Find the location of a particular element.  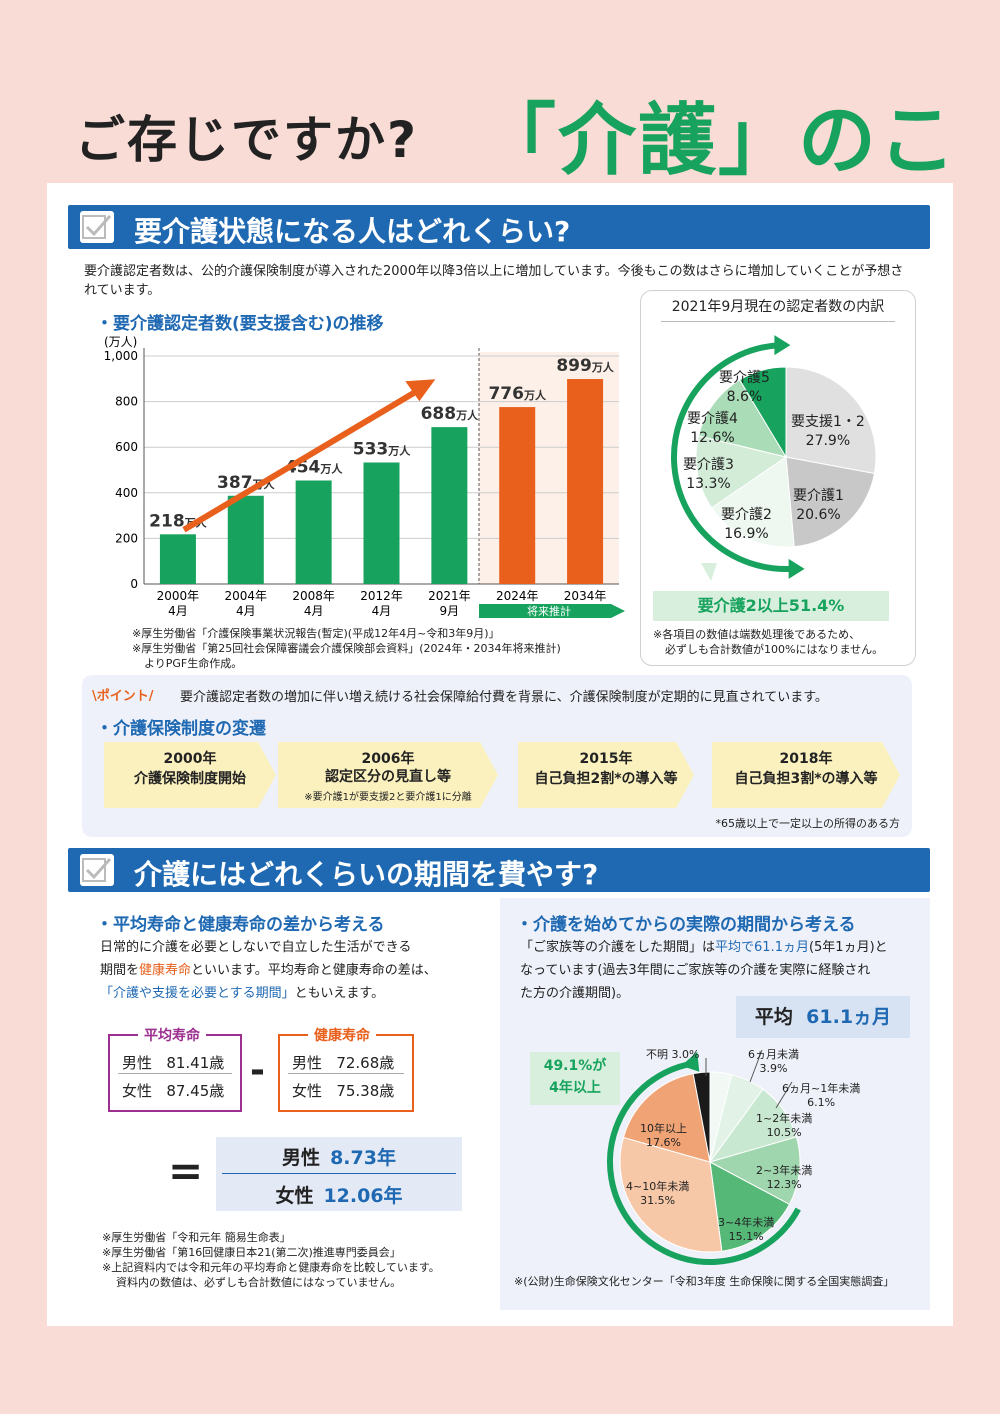

avg-life-title: 平均寿命 is located at coordinates (172, 1035).